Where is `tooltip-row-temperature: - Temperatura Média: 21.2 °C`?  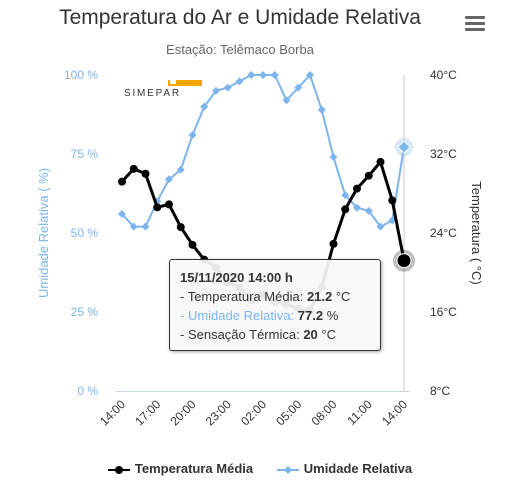 tooltip-row-temperature: - Temperatura Média: 21.2 °C is located at coordinates (265, 296).